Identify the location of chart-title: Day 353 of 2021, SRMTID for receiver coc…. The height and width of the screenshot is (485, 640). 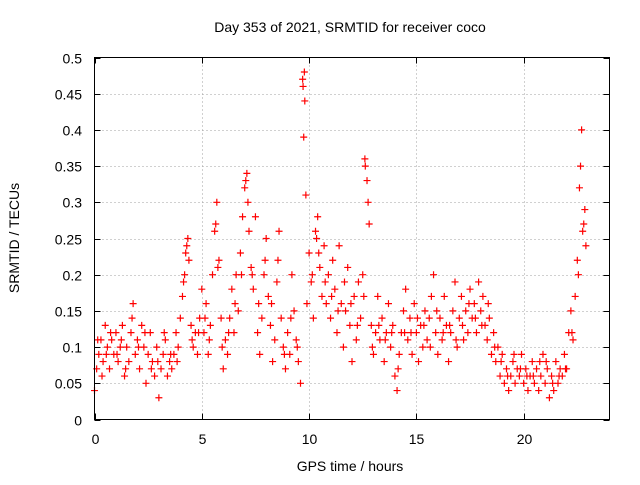
(350, 27).